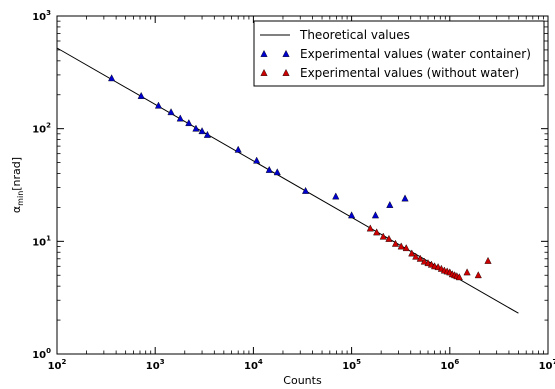 The image size is (555, 389). I want to click on y-tick-label: 102, so click(41, 129).